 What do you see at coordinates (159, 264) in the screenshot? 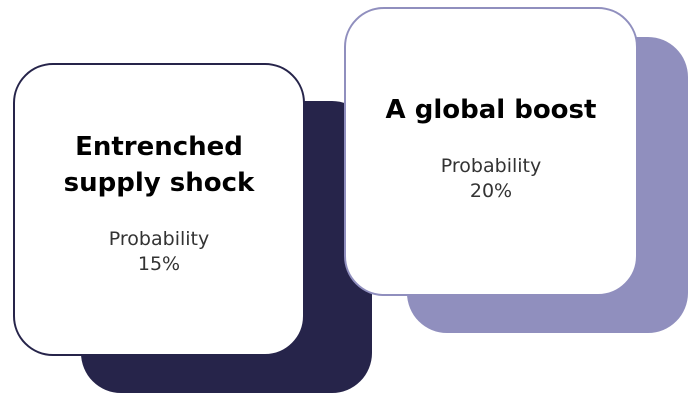
I see `probability-value: 15%` at bounding box center [159, 264].